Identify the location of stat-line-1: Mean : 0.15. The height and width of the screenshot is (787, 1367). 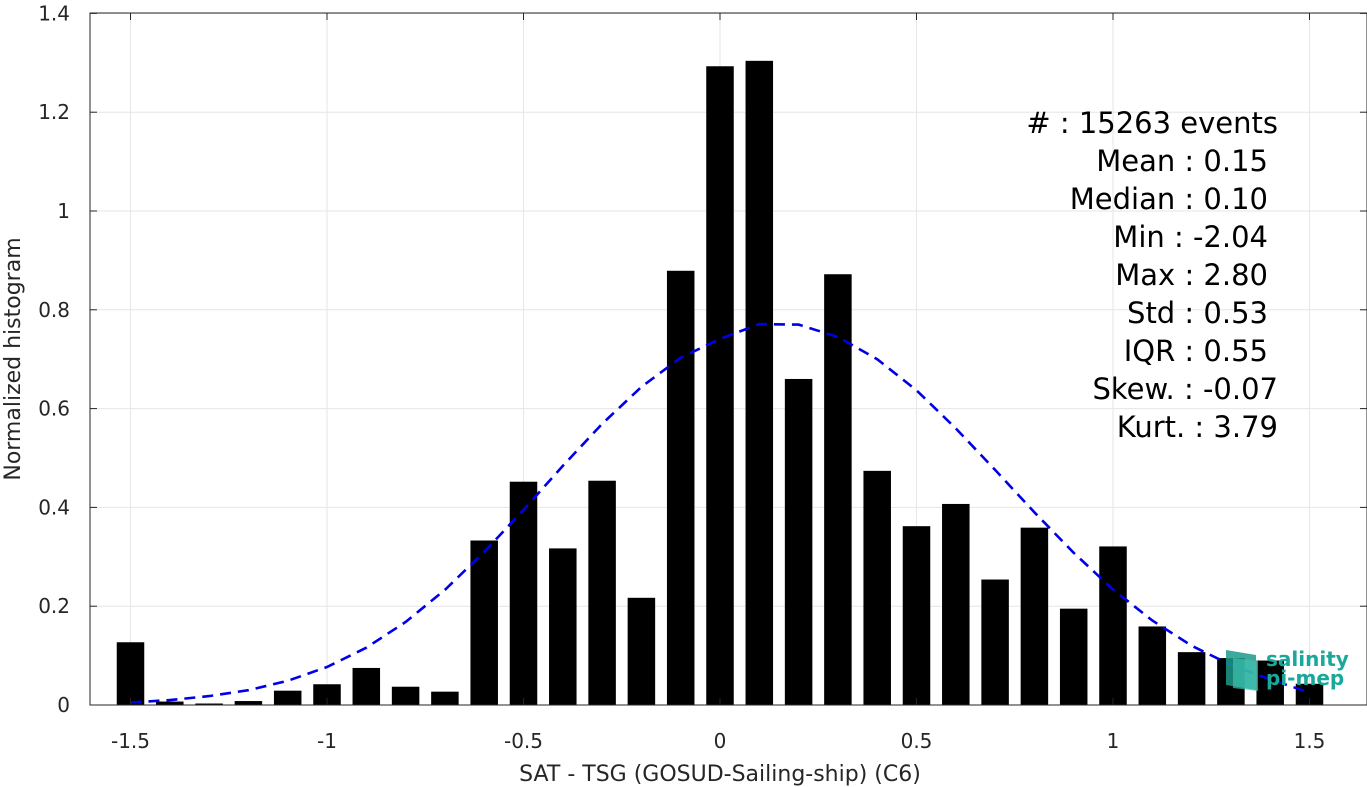
(1182, 161).